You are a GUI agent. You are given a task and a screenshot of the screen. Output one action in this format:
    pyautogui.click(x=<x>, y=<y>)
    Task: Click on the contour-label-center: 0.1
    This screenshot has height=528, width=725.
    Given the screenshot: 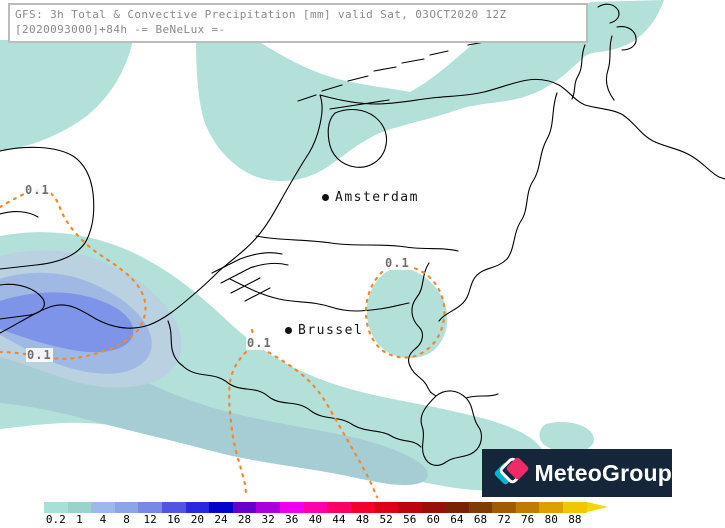 What is the action you would take?
    pyautogui.click(x=259, y=343)
    